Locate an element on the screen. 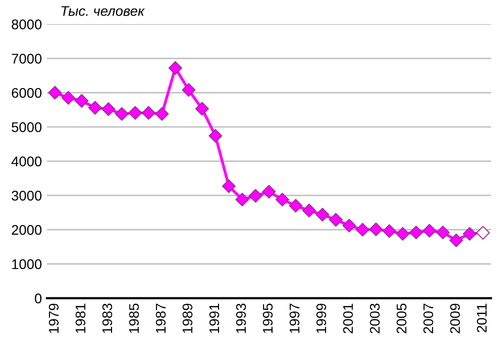 The height and width of the screenshot is (350, 499). x-tick-label: 1991 is located at coordinates (214, 318).